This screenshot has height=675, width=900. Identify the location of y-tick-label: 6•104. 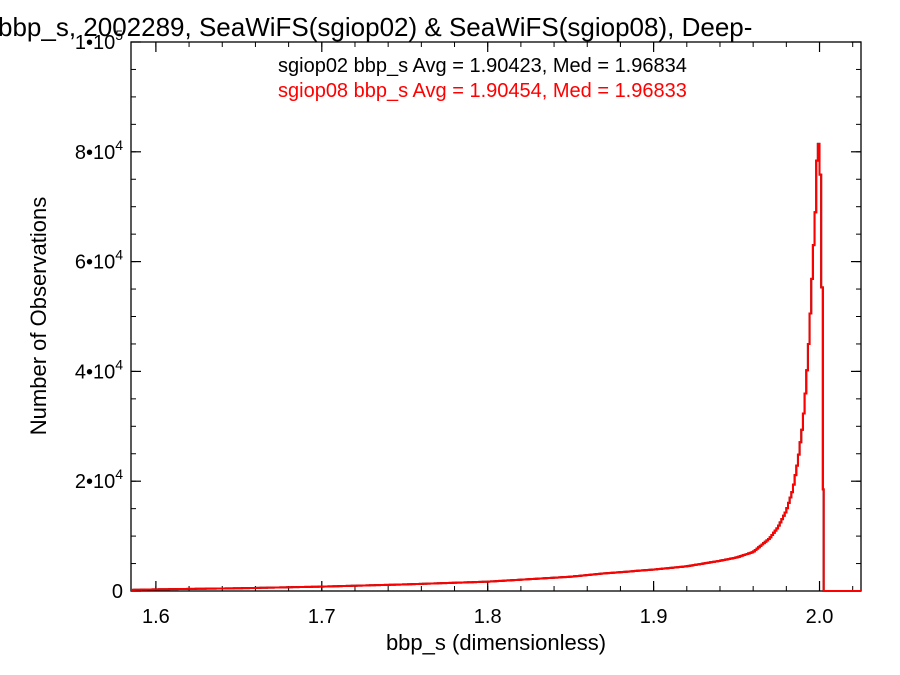
(99, 260).